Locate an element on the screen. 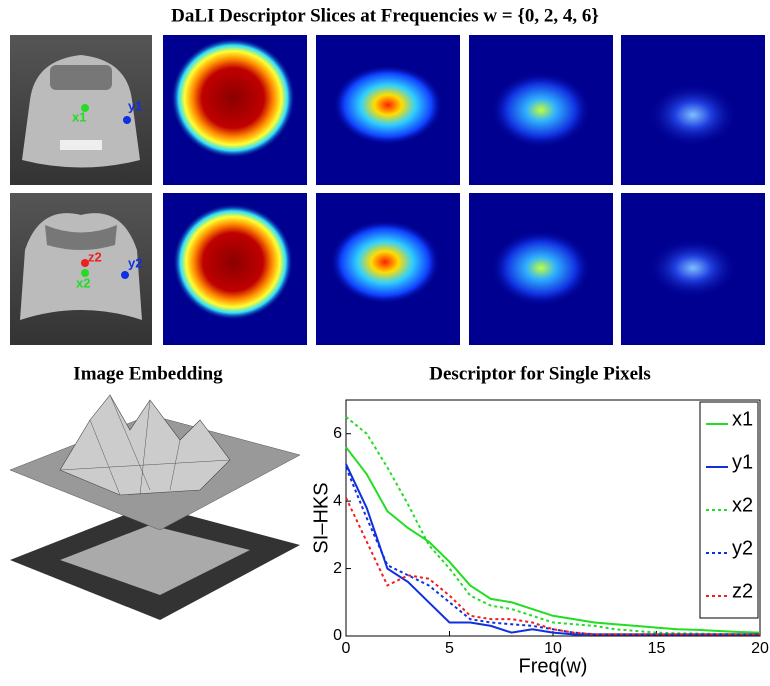  car-plate is located at coordinates (81, 145).